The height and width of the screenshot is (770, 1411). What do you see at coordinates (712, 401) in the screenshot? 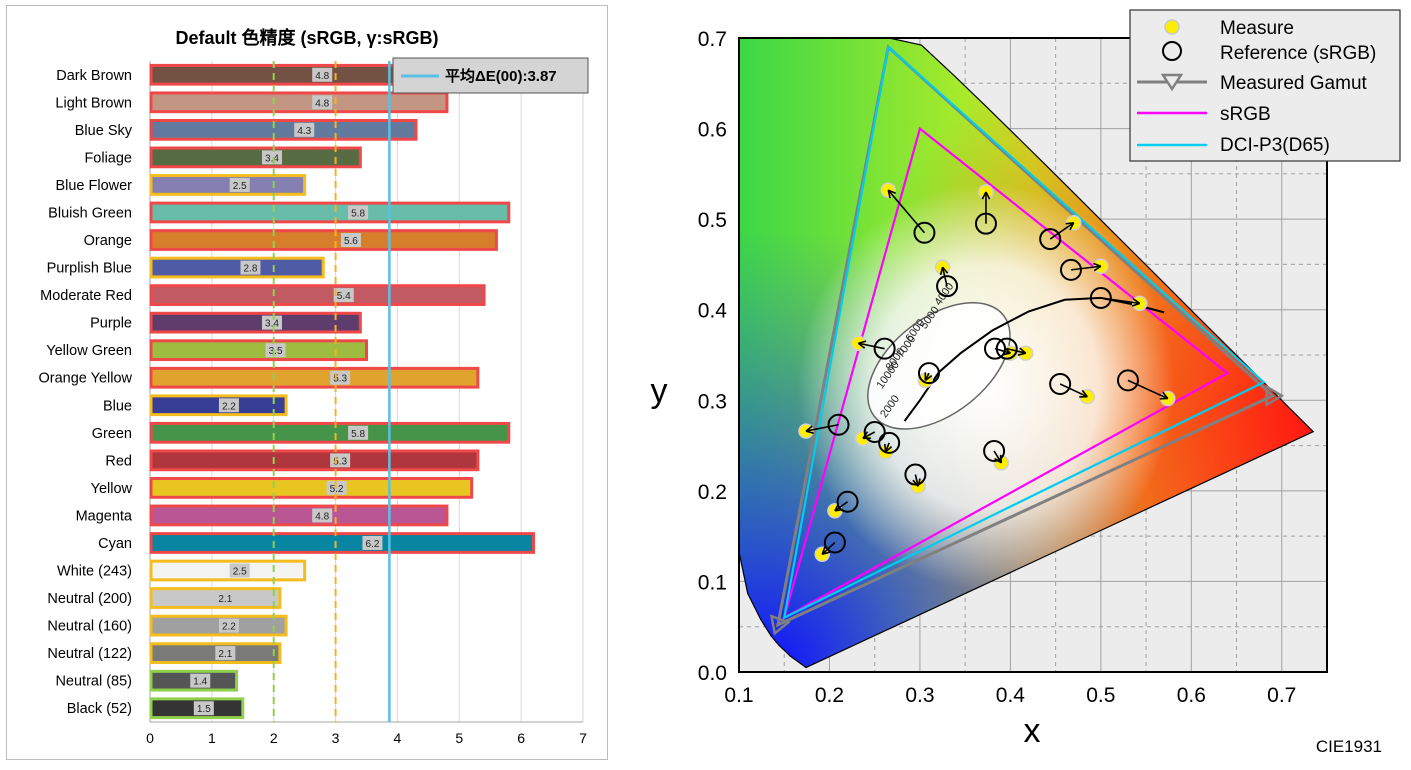
I see `cie-y-tick-label: 0.3` at bounding box center [712, 401].